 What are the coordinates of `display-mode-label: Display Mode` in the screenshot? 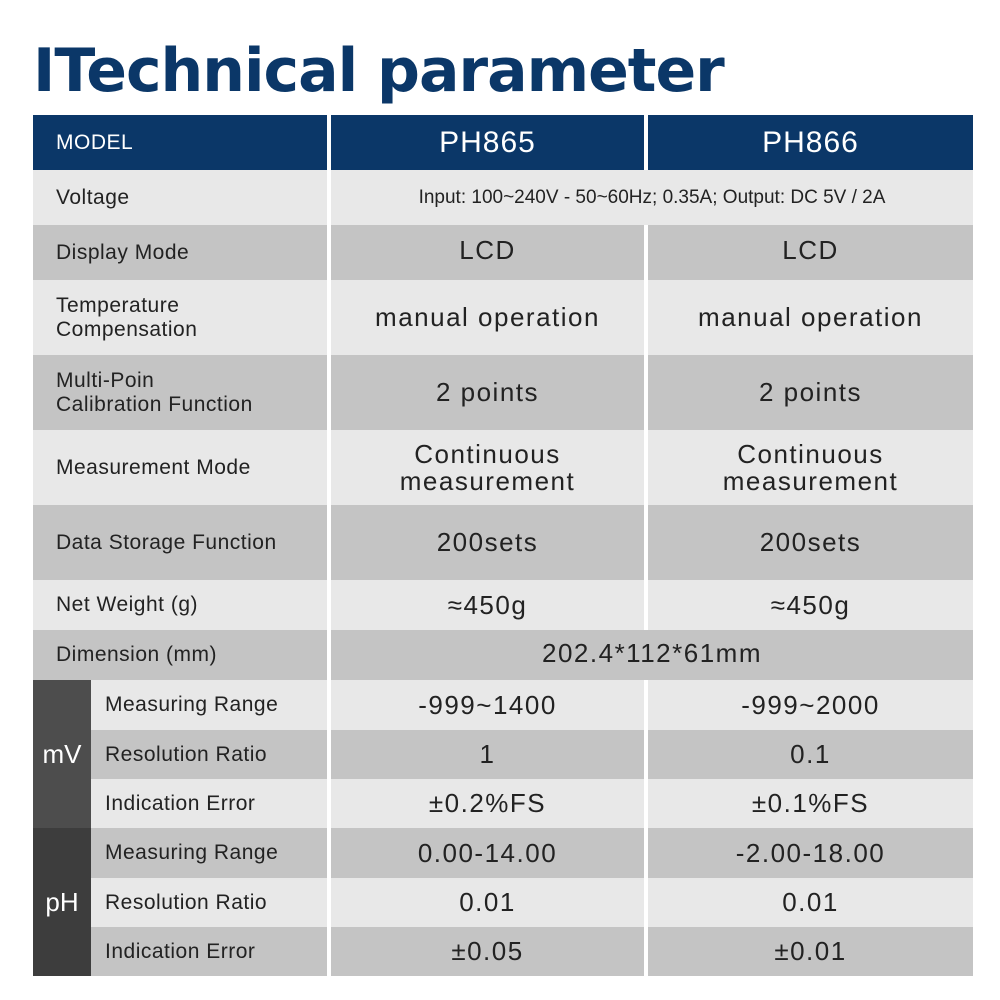 It's located at (180, 252).